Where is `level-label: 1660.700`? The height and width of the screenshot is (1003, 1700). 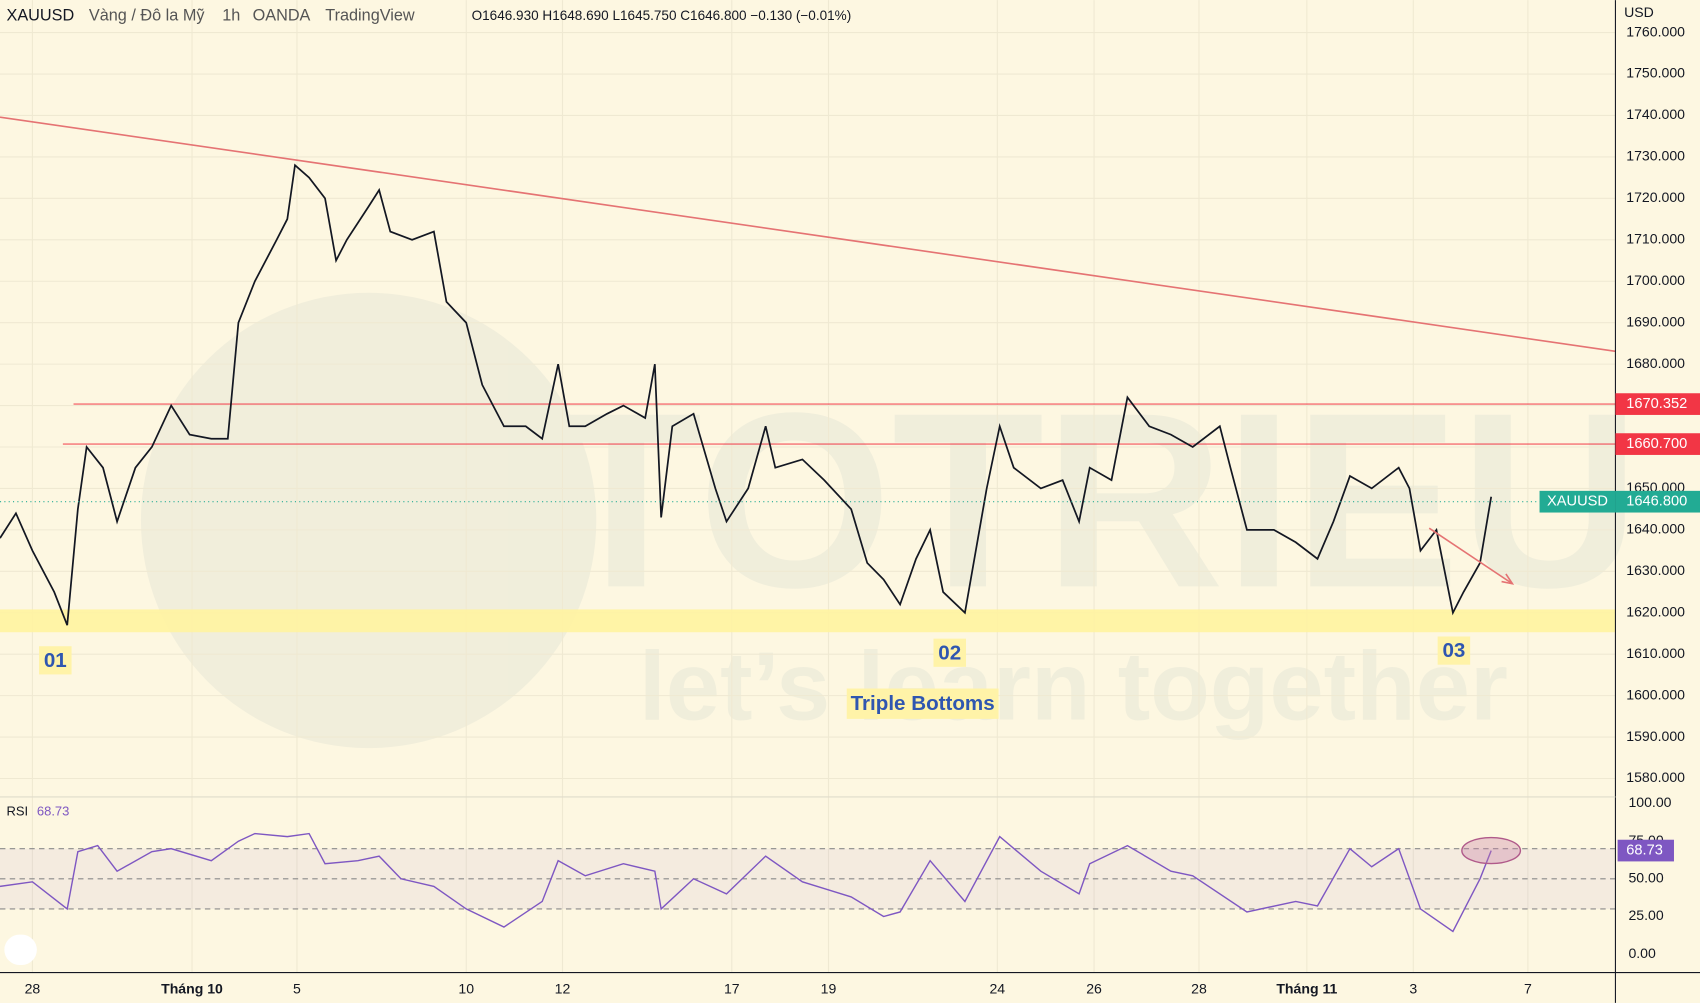 level-label: 1660.700 is located at coordinates (1656, 444).